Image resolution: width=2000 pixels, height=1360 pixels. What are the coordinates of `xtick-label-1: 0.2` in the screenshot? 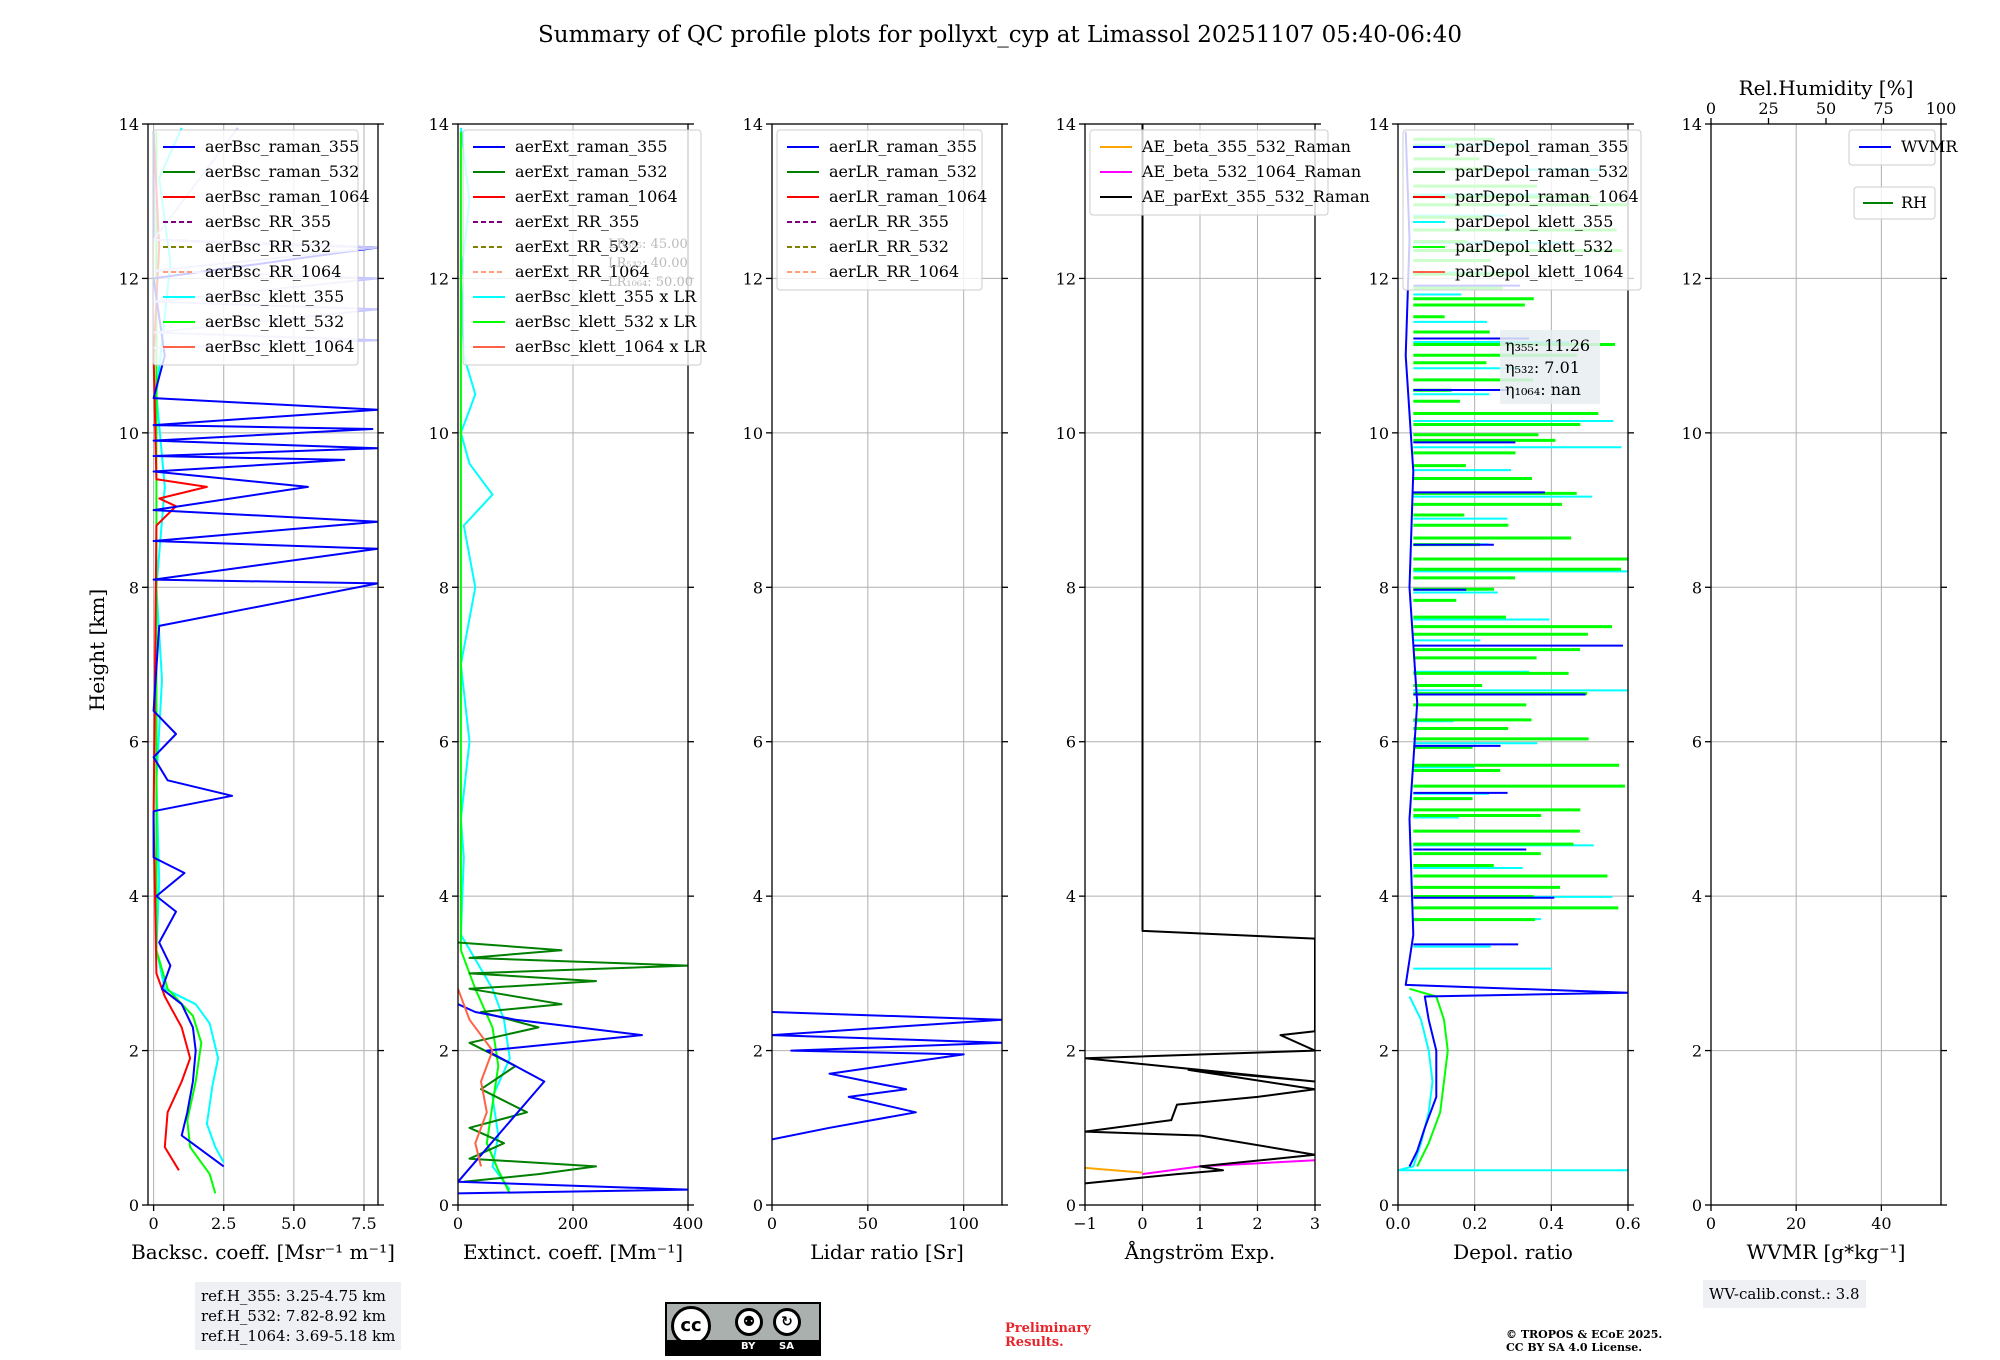 It's located at (1474, 1223).